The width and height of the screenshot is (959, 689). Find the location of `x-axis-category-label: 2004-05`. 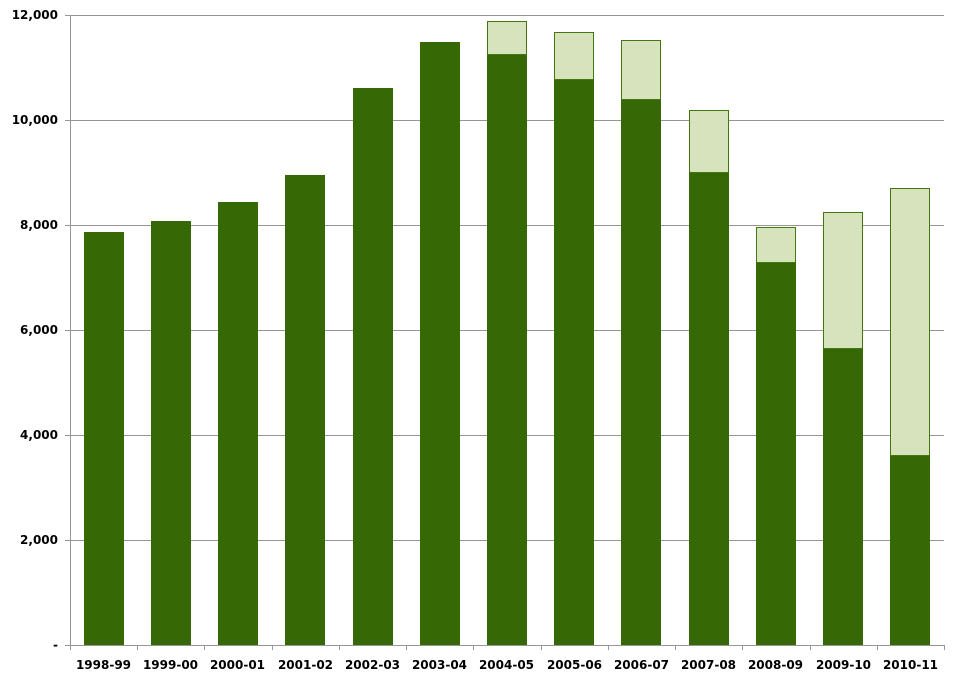

x-axis-category-label: 2004-05 is located at coordinates (506, 665).